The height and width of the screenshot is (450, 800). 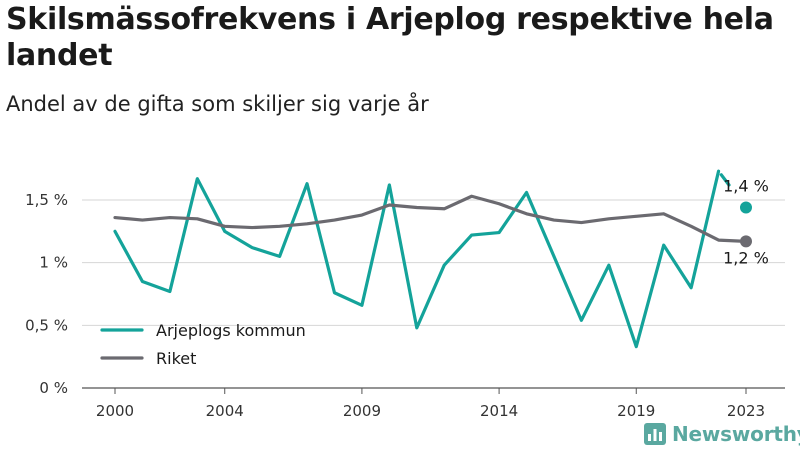 What do you see at coordinates (231, 330) in the screenshot?
I see `legend-label: Arjeplogs kommun` at bounding box center [231, 330].